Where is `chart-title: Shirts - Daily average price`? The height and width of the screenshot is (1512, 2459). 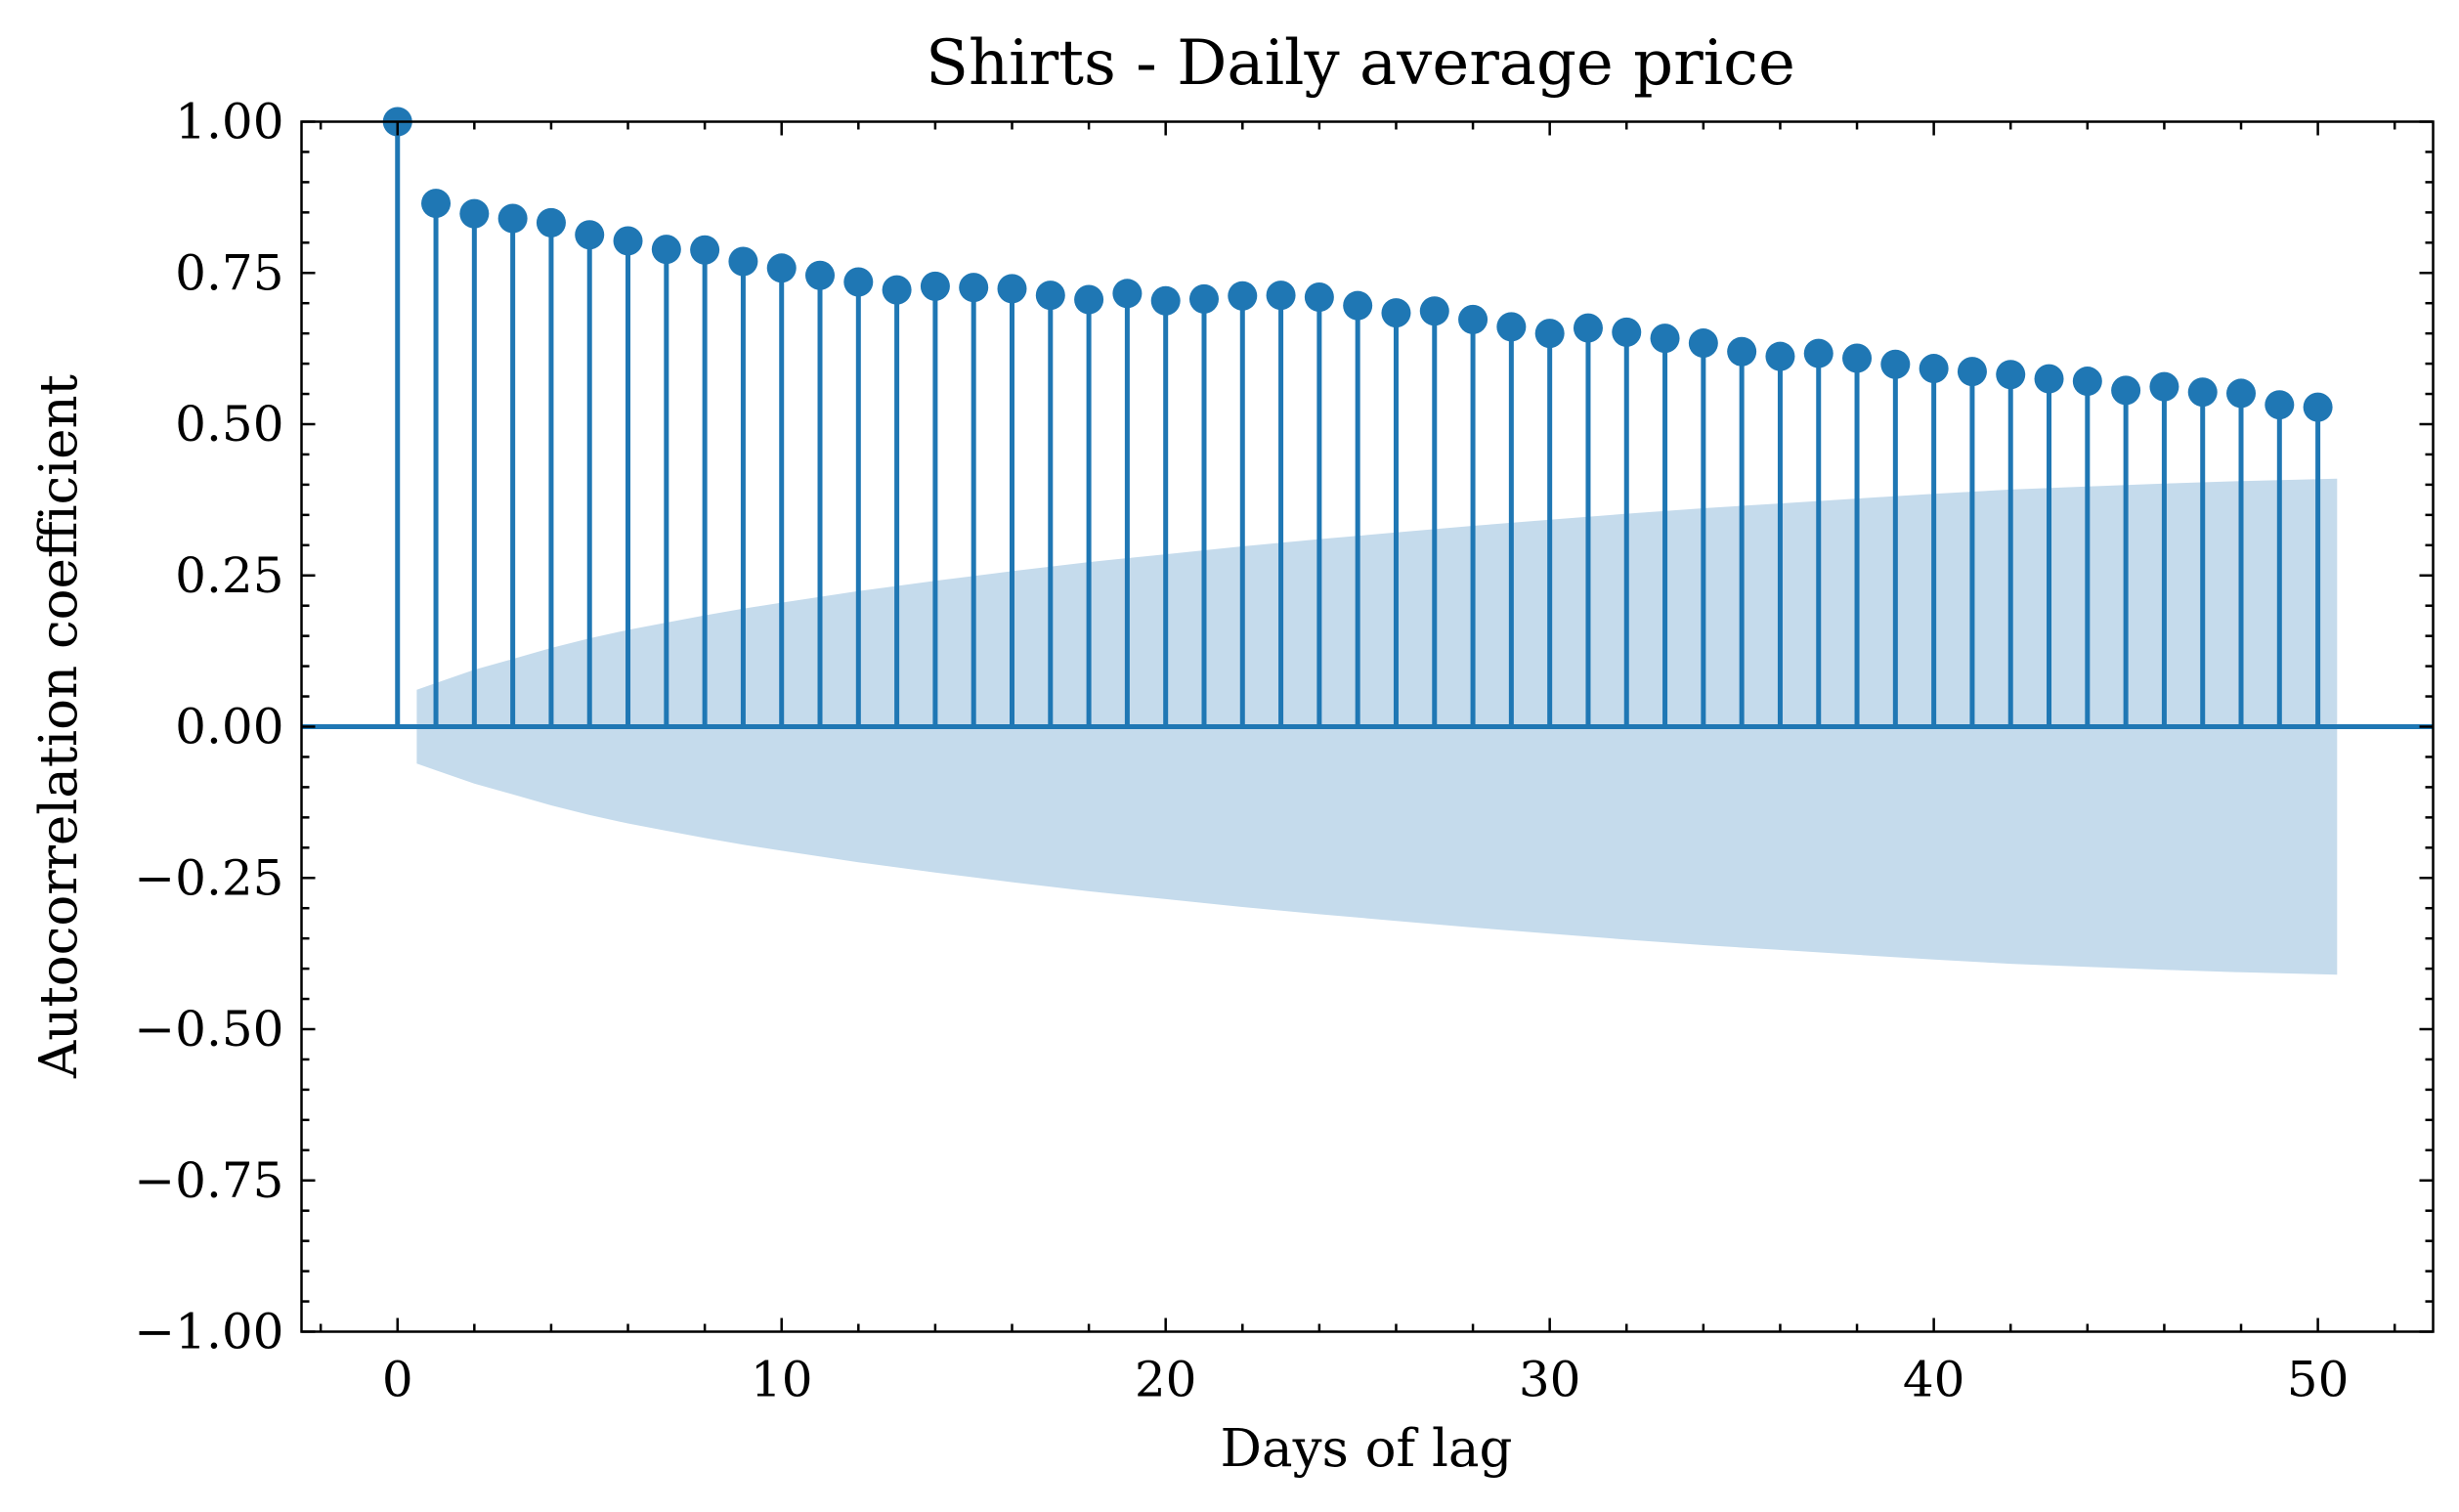 chart-title: Shirts - Daily average price is located at coordinates (1360, 63).